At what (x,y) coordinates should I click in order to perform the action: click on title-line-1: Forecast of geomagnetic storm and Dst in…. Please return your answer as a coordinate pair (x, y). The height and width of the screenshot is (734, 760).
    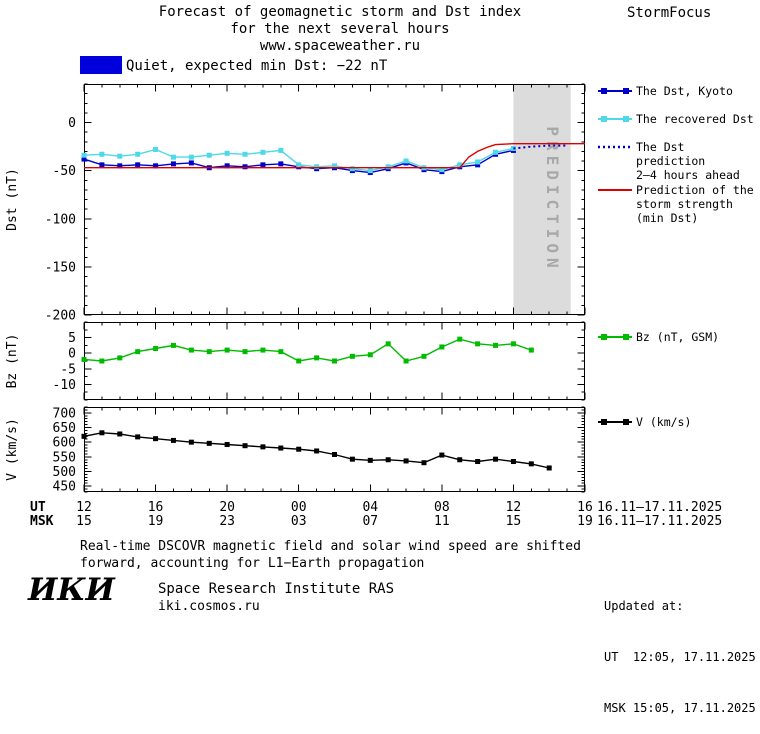
    Looking at the image, I should click on (340, 12).